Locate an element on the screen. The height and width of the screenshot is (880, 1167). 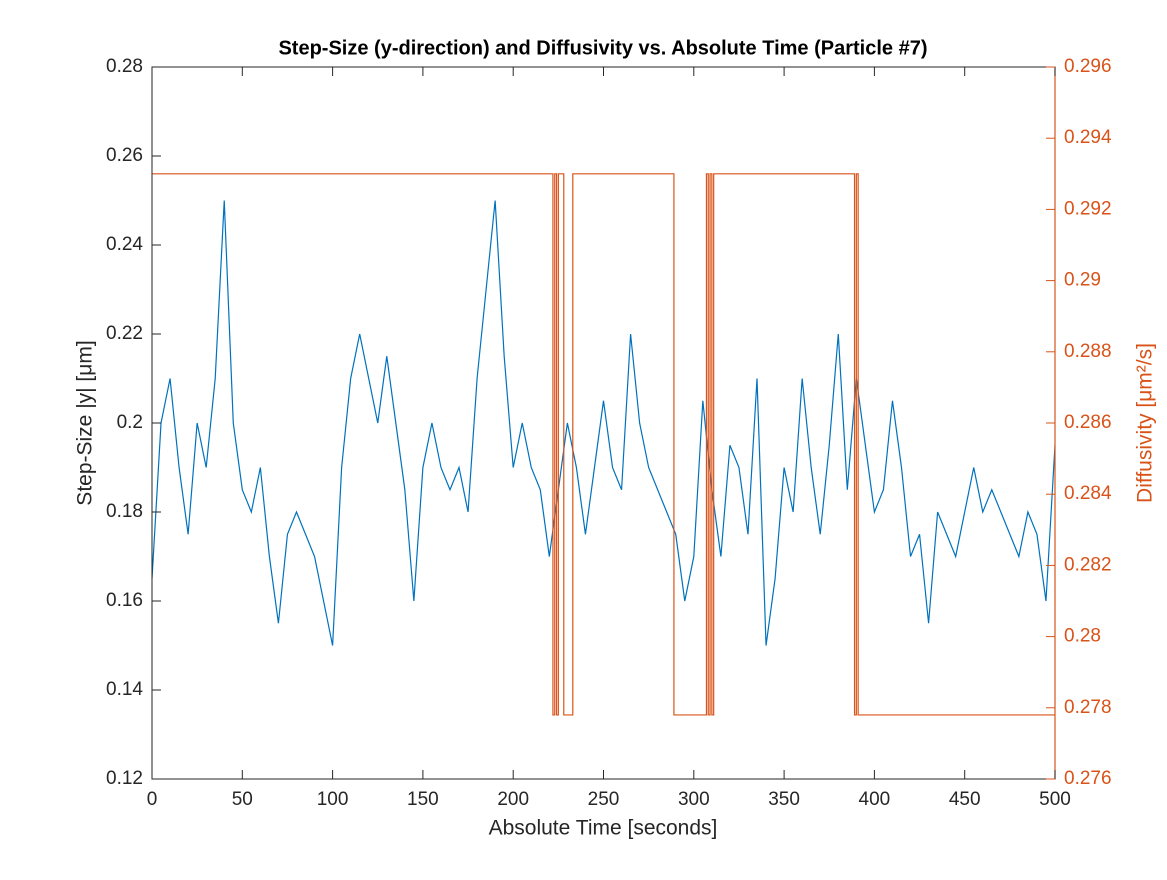
x-tick-label: 500 is located at coordinates (1055, 799).